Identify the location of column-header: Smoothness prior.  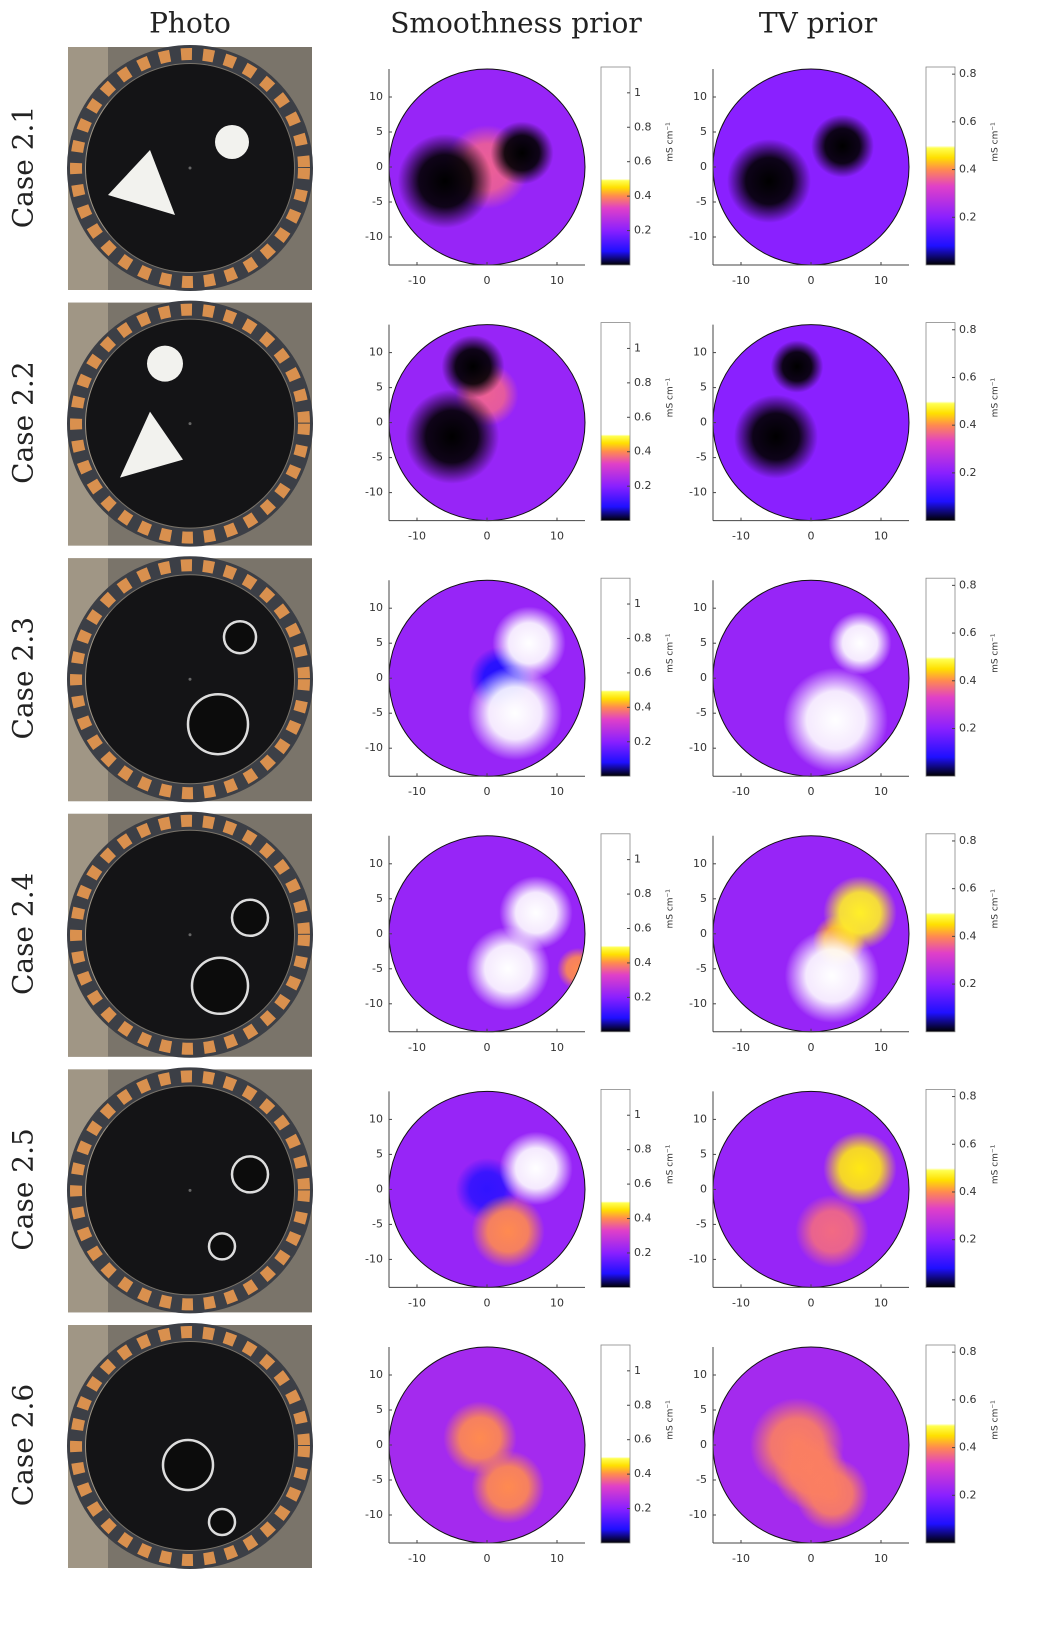
(516, 23).